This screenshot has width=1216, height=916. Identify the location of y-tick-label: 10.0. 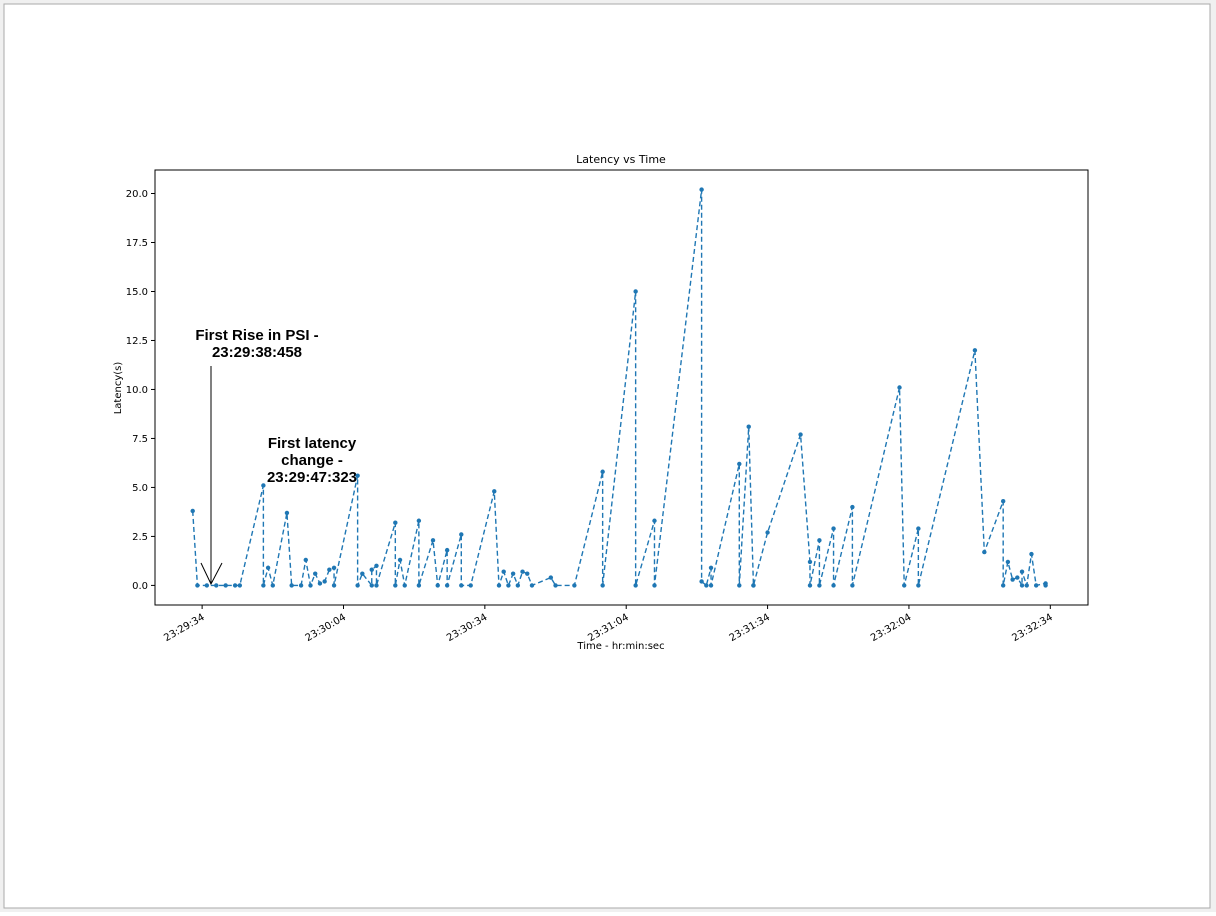
(137, 390).